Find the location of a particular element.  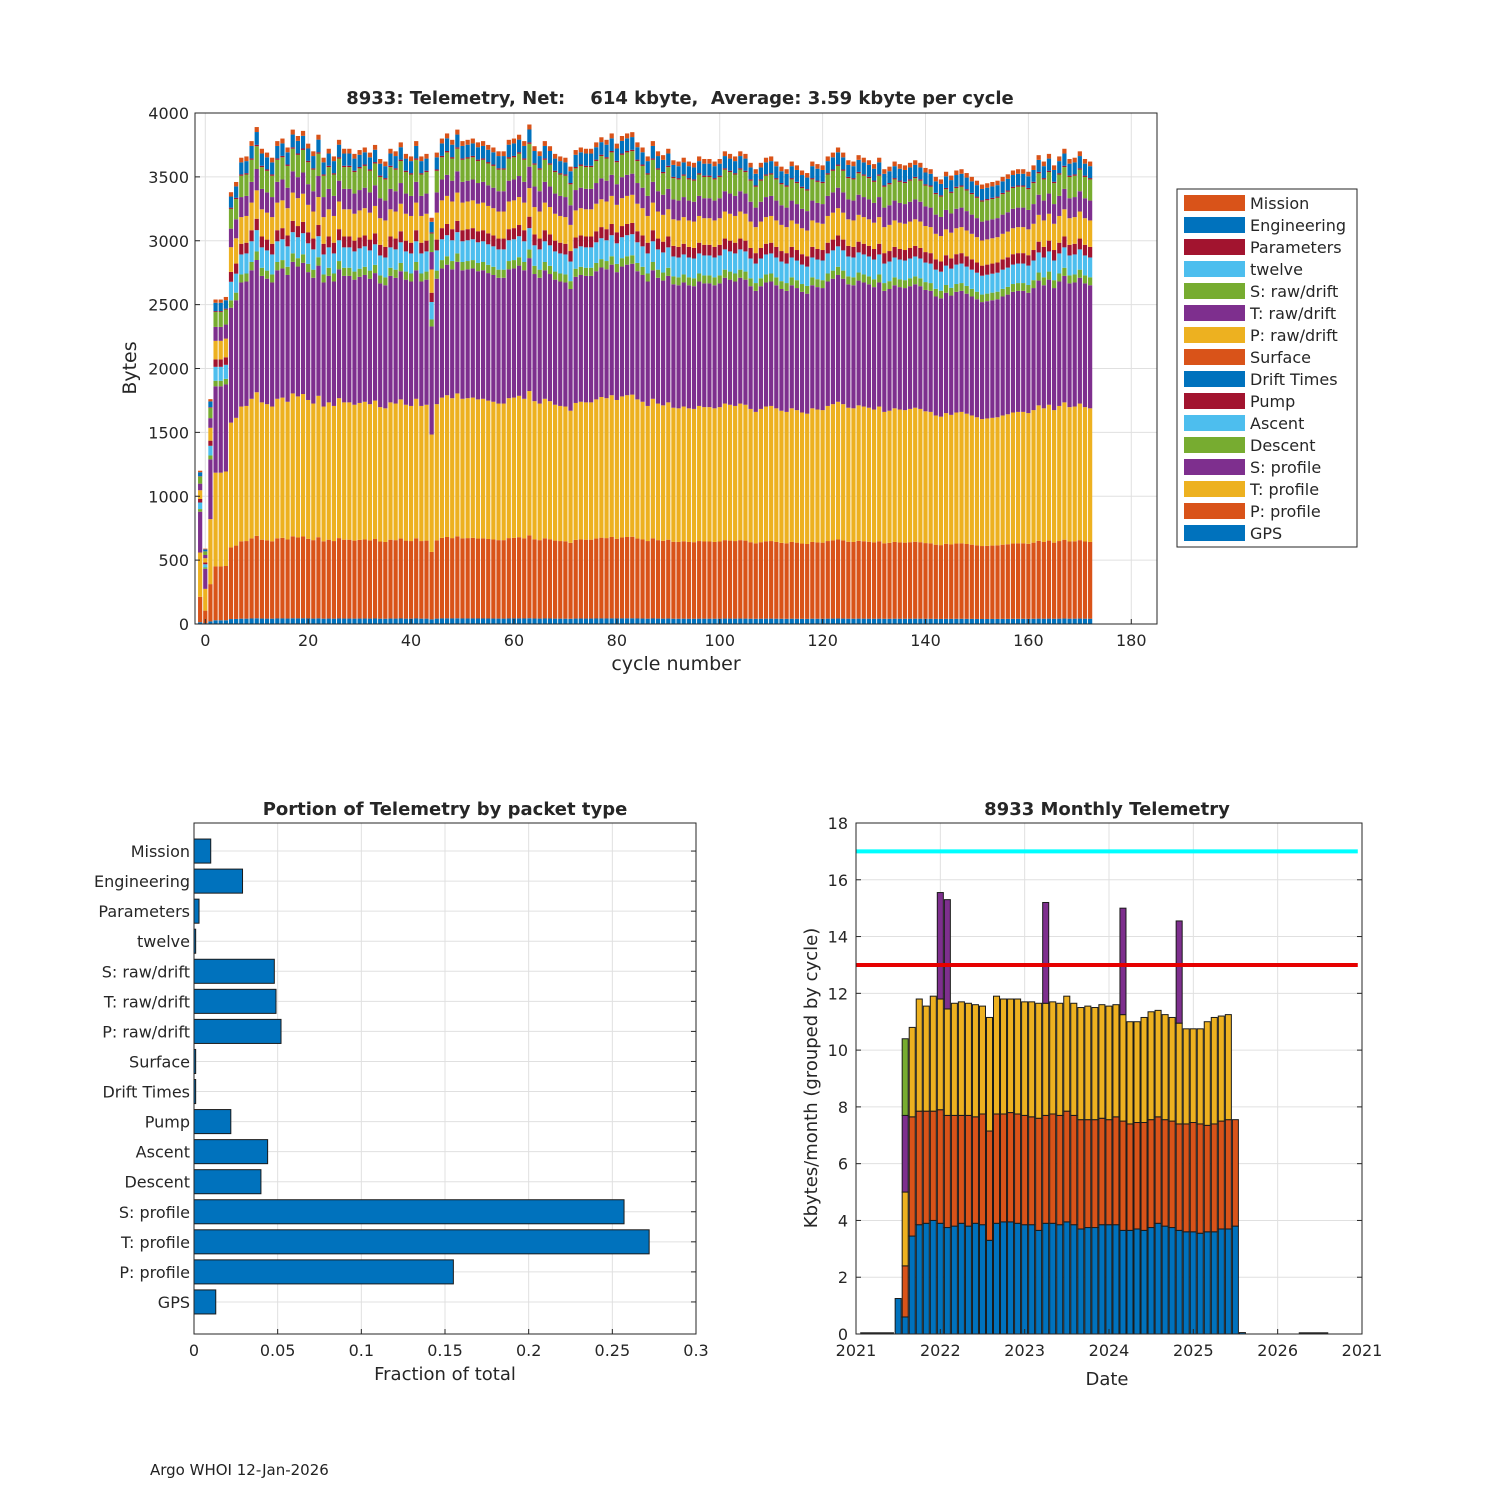

c3-xtick-label: 2021 is located at coordinates (1362, 1350).